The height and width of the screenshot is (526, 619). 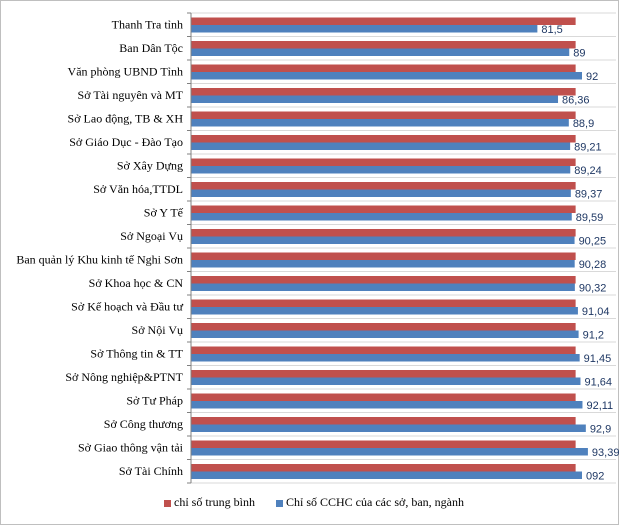 What do you see at coordinates (124, 377) in the screenshot?
I see `category-label: Sở Nông nghiệp&PTNT` at bounding box center [124, 377].